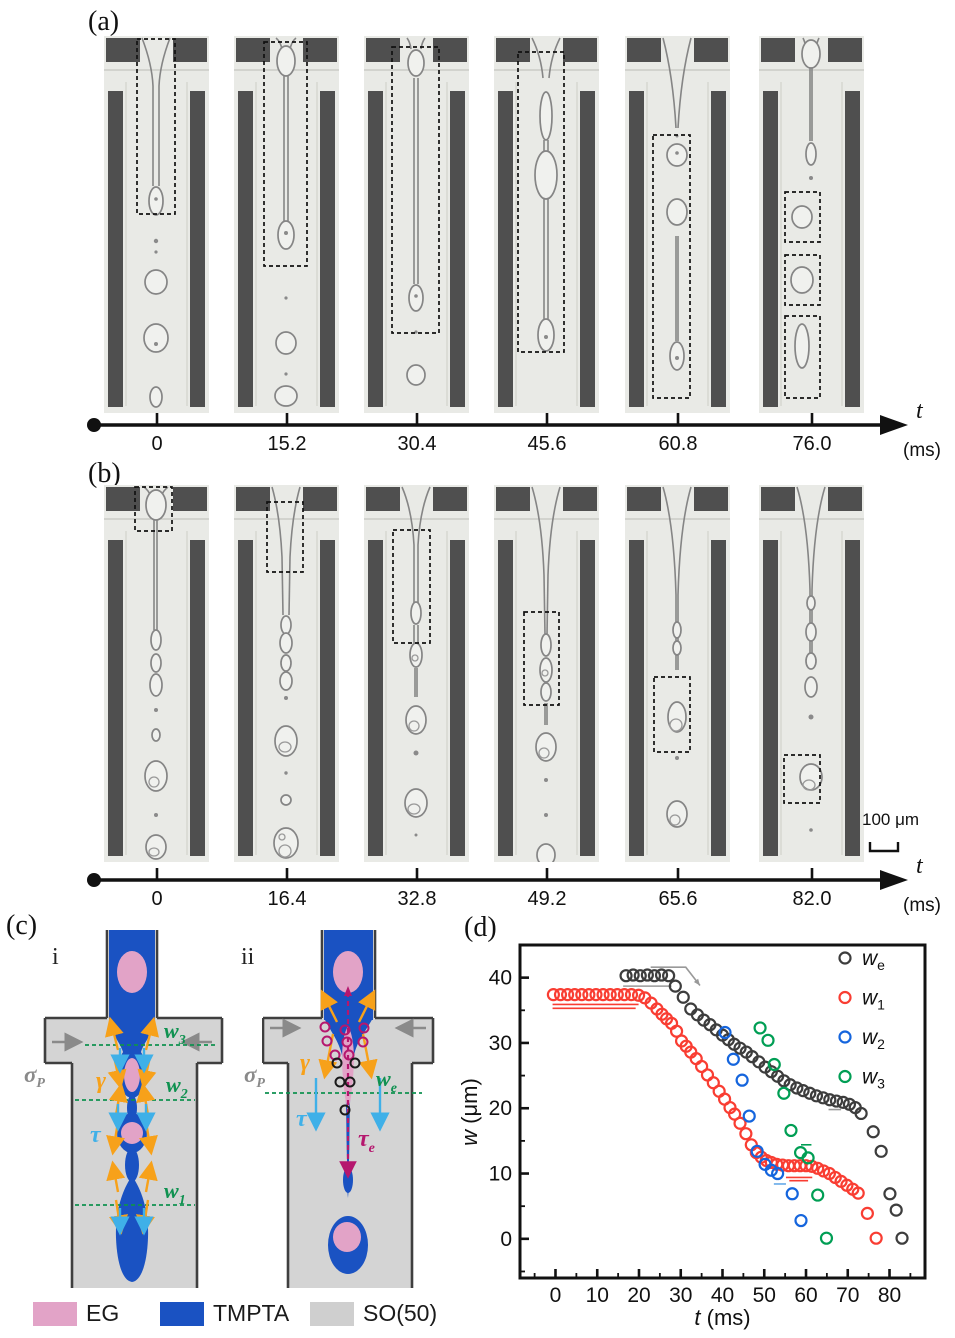  I want to click on legend-item-so50: SO(50), so click(373, 1313).